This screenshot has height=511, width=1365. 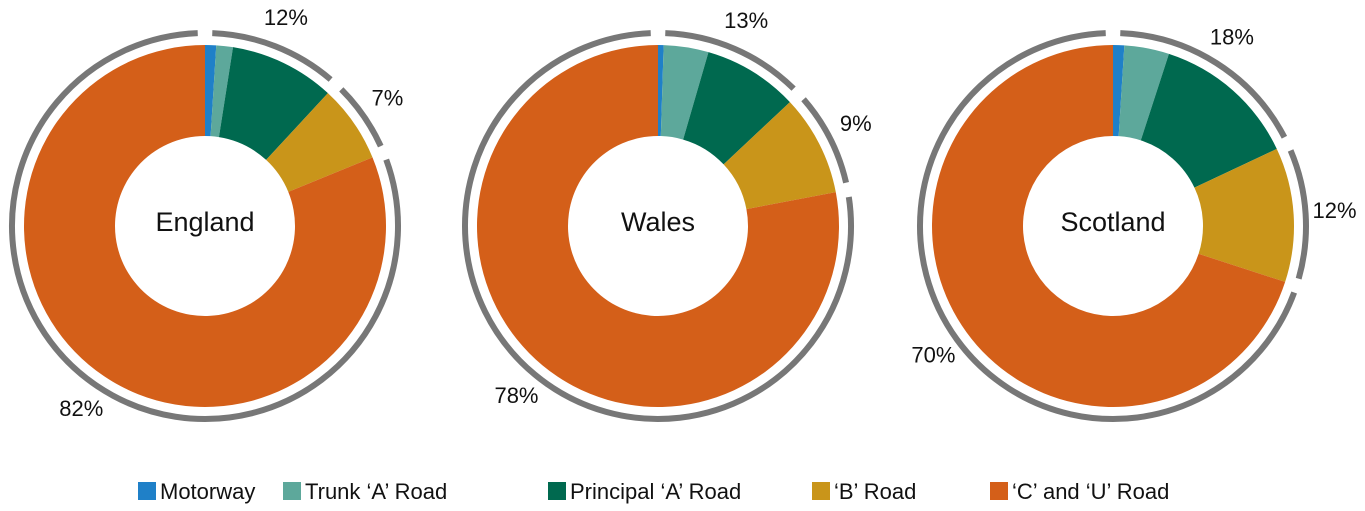 What do you see at coordinates (658, 222) in the screenshot?
I see `center-label: Wales` at bounding box center [658, 222].